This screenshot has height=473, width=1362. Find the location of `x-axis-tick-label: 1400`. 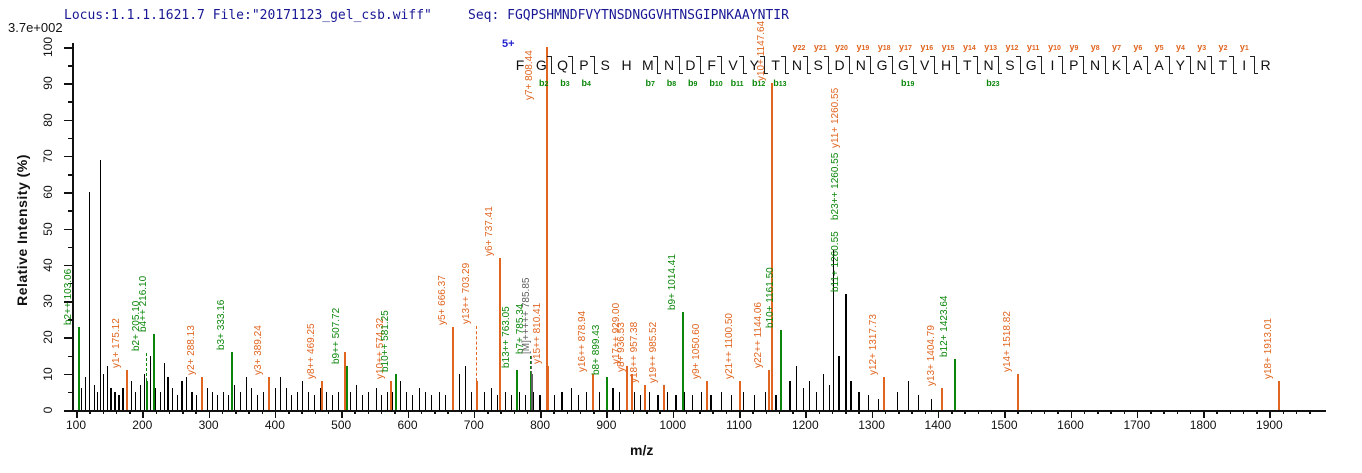

x-axis-tick-label: 1400 is located at coordinates (938, 425).